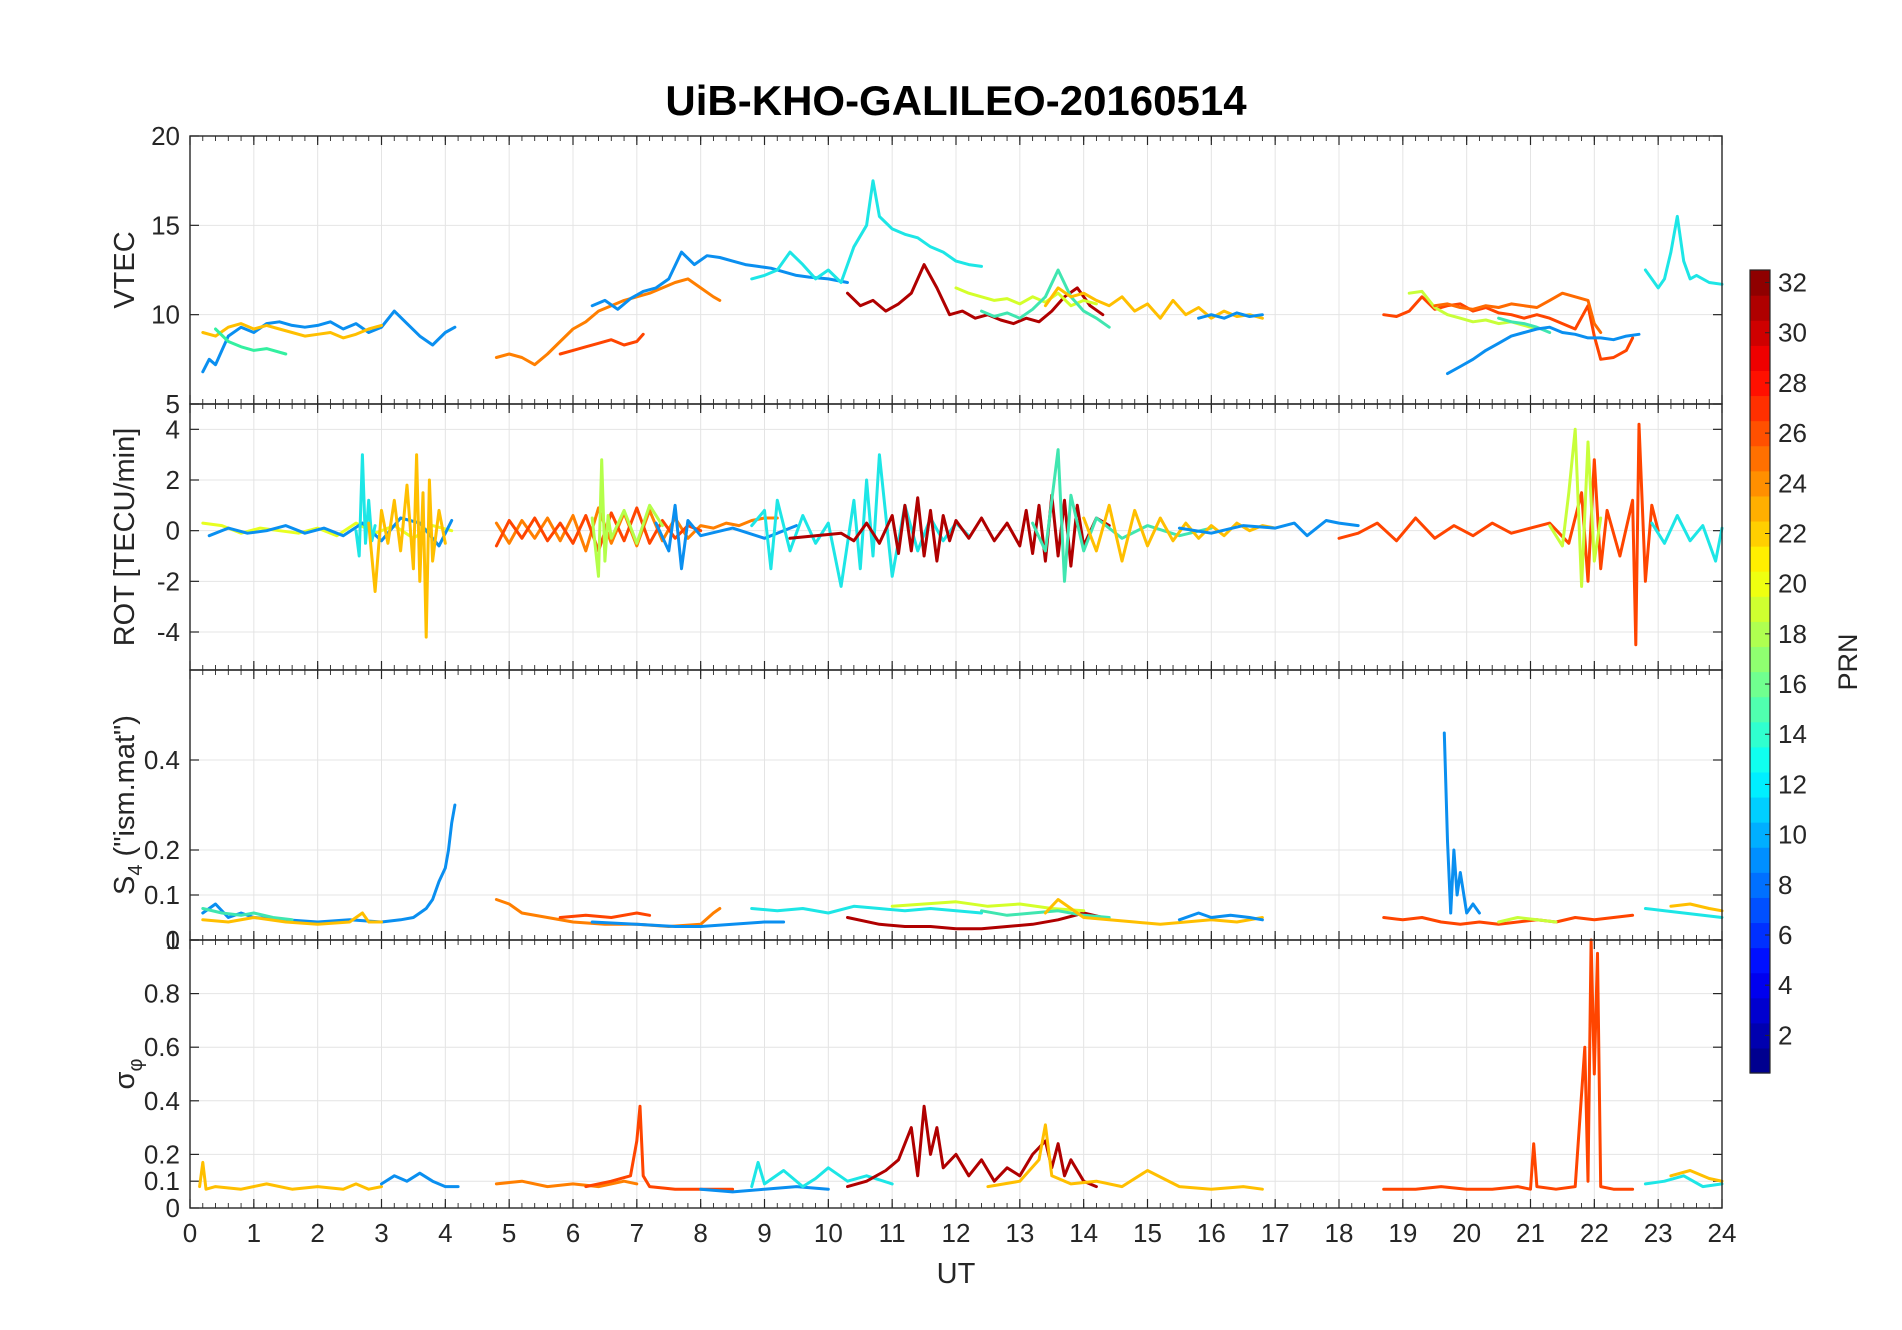  What do you see at coordinates (1792, 835) in the screenshot?
I see `colorbar-tick-label: 10` at bounding box center [1792, 835].